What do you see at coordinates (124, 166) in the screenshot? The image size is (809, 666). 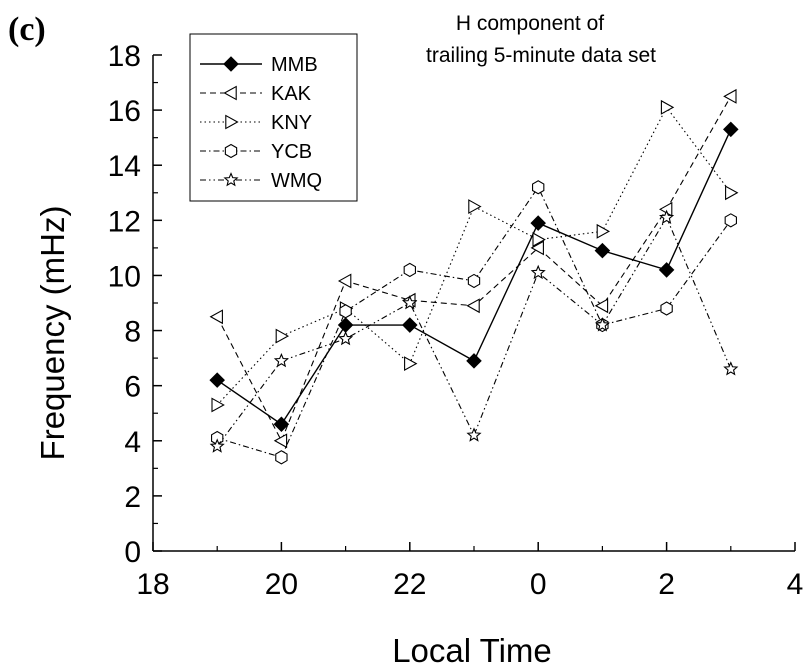 I see `y-tick-label: 14` at bounding box center [124, 166].